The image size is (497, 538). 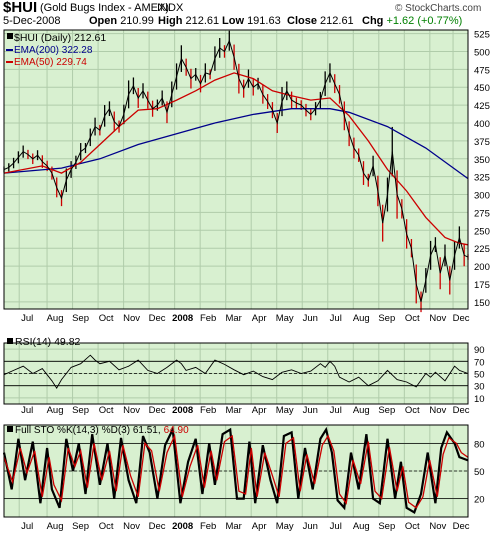 What do you see at coordinates (482, 231) in the screenshot?
I see `y-tick-label: 250` at bounding box center [482, 231].